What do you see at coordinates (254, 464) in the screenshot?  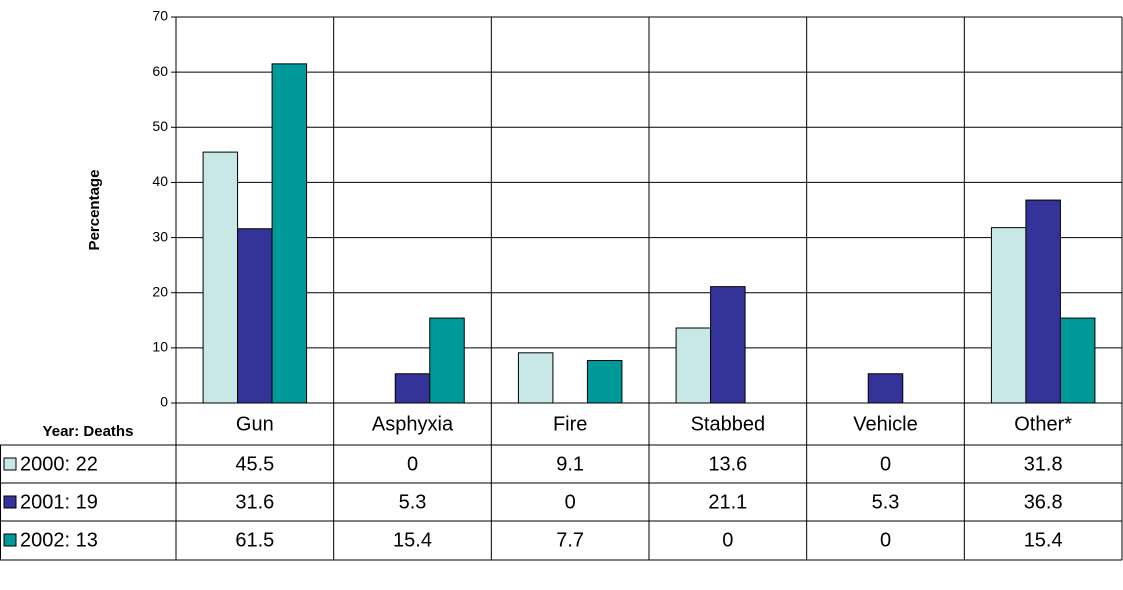 I see `table-cell: 45.5` at bounding box center [254, 464].